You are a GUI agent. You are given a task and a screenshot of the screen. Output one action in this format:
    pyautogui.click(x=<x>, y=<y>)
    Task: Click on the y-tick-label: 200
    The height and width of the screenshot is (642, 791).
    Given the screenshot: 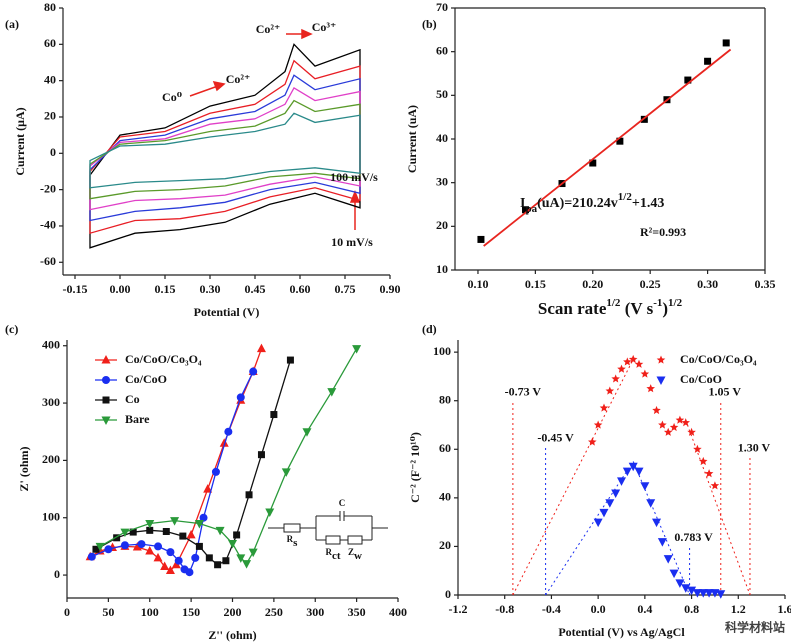 What is the action you would take?
    pyautogui.click(x=51, y=459)
    